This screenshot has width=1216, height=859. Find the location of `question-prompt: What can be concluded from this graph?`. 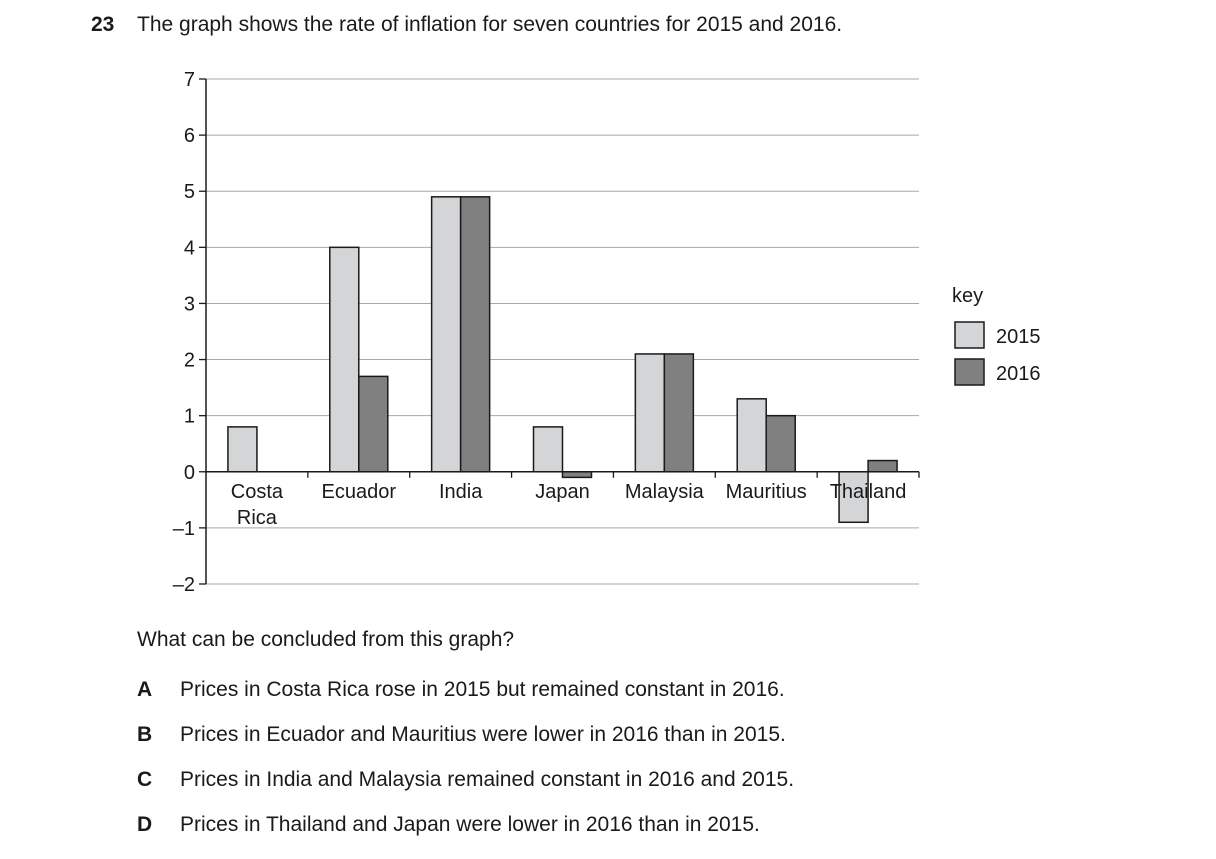

question-prompt: What can be concluded from this graph? is located at coordinates (326, 639).